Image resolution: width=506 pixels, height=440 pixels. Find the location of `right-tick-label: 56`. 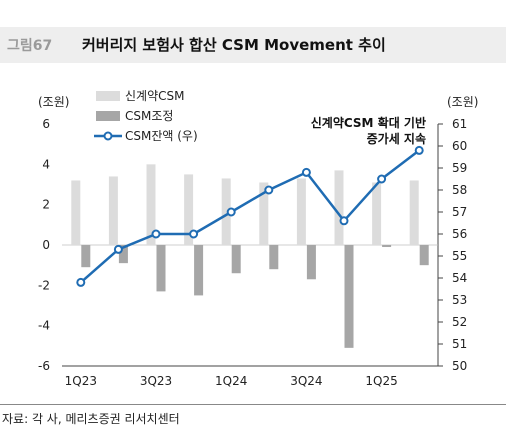

right-tick-label: 56 is located at coordinates (459, 234).